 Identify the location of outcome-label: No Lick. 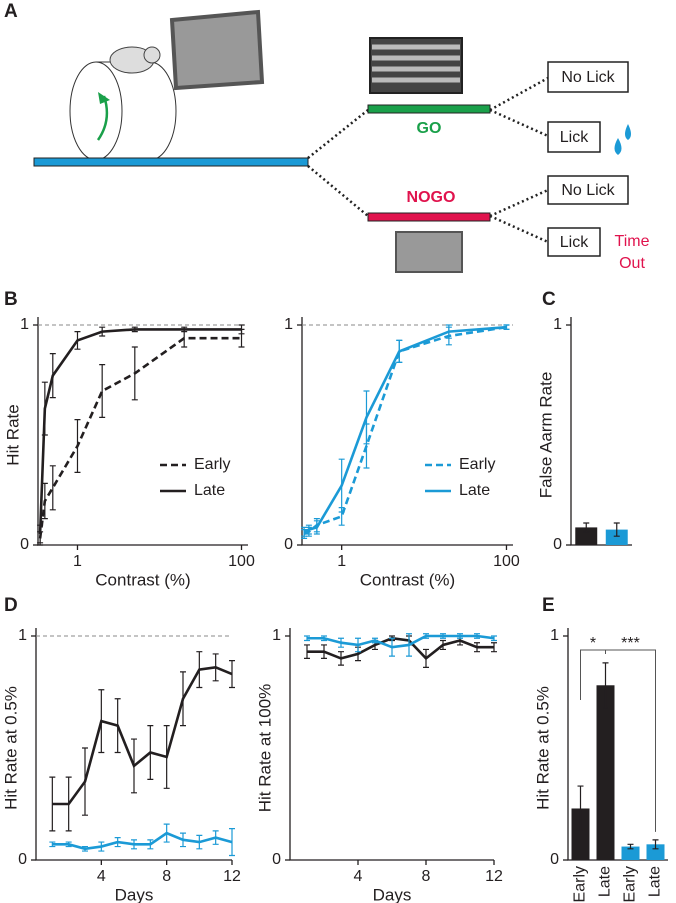
(588, 190).